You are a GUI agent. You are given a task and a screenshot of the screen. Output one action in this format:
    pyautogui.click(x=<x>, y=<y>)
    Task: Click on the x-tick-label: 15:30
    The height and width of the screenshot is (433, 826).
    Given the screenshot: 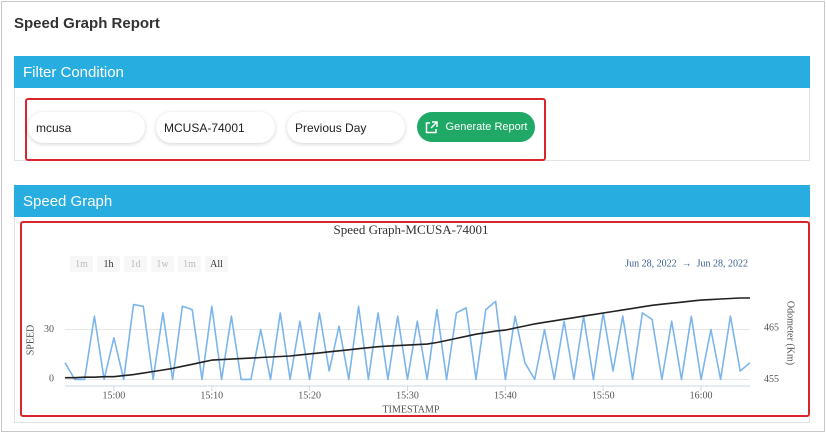 What is the action you would take?
    pyautogui.click(x=407, y=395)
    